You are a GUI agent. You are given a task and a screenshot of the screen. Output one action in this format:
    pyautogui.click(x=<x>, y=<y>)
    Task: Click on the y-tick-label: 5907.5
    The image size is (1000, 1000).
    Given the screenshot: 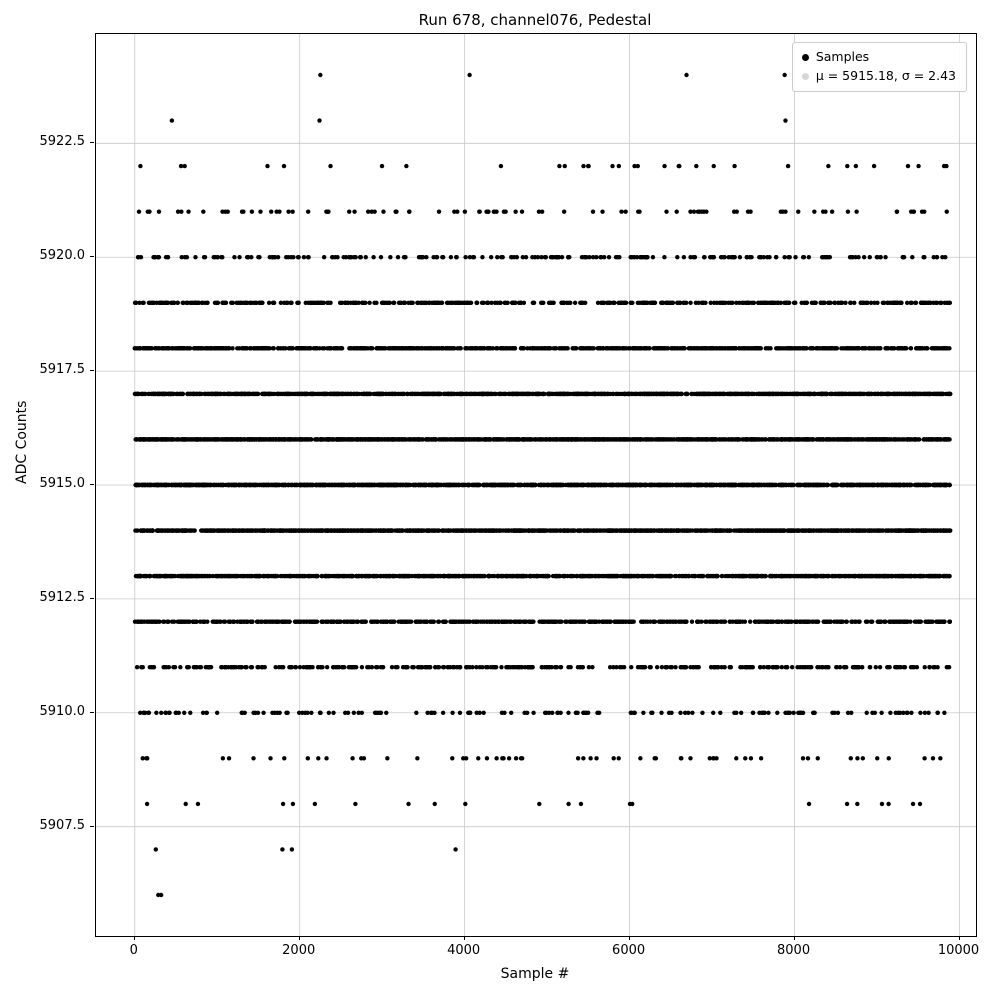 What is the action you would take?
    pyautogui.click(x=62, y=825)
    